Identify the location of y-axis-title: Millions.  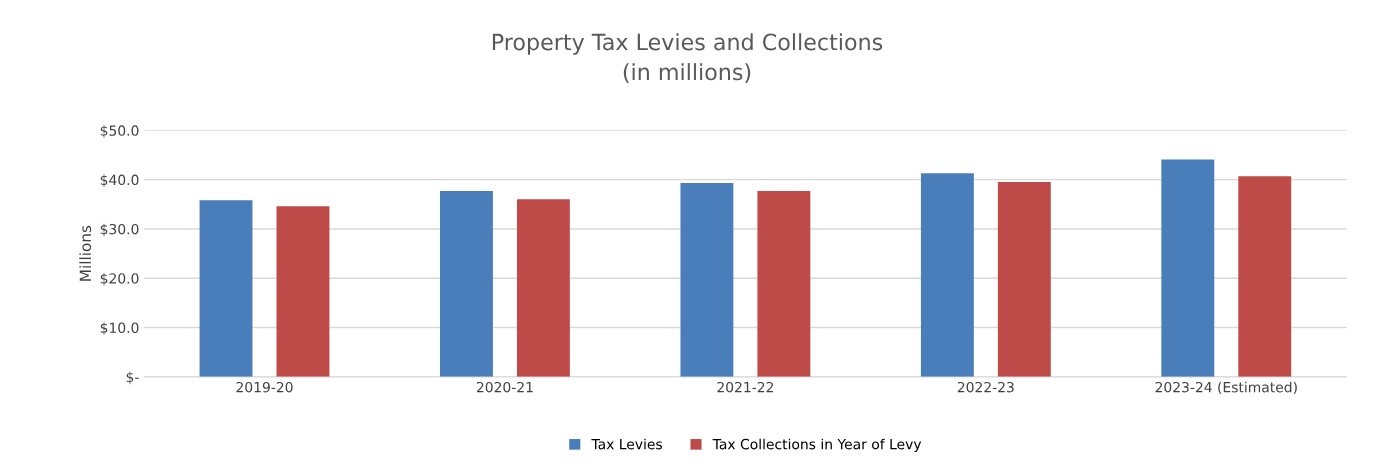
(85, 253).